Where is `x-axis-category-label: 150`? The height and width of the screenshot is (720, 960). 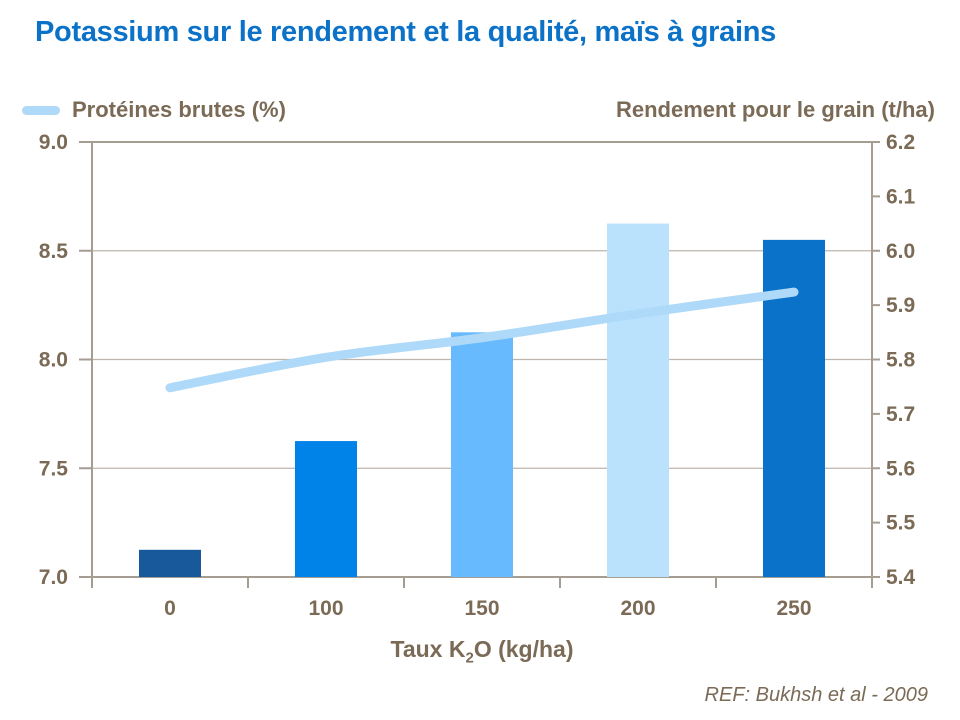
x-axis-category-label: 150 is located at coordinates (481, 608).